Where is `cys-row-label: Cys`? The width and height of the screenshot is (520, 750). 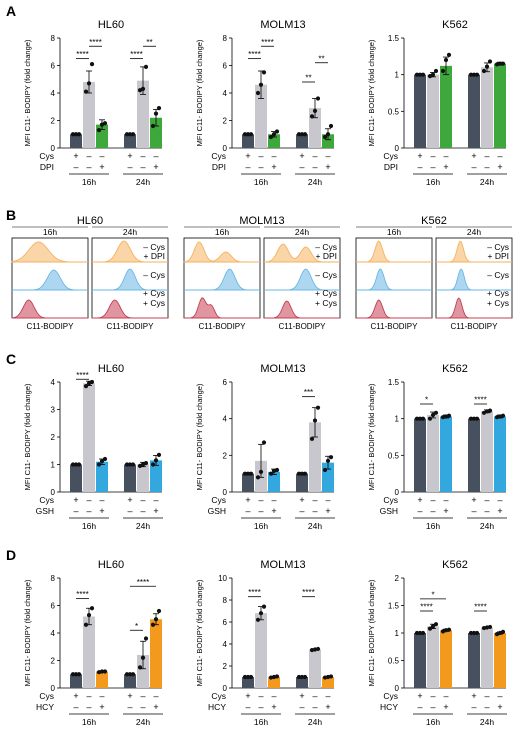 cys-row-label: Cys is located at coordinates (218, 156).